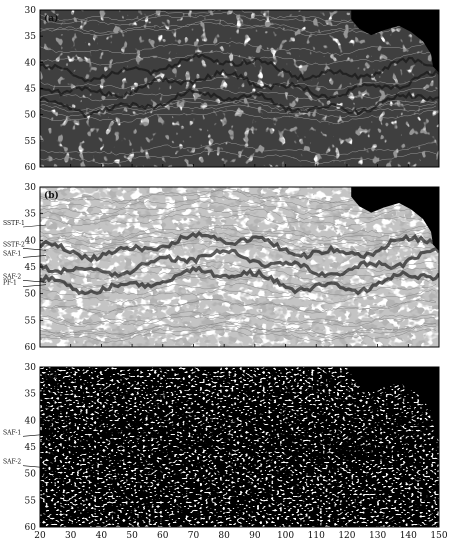 The image size is (450, 544). Describe the element at coordinates (31, 475) in the screenshot. I see `y-tick-label: 50` at that location.